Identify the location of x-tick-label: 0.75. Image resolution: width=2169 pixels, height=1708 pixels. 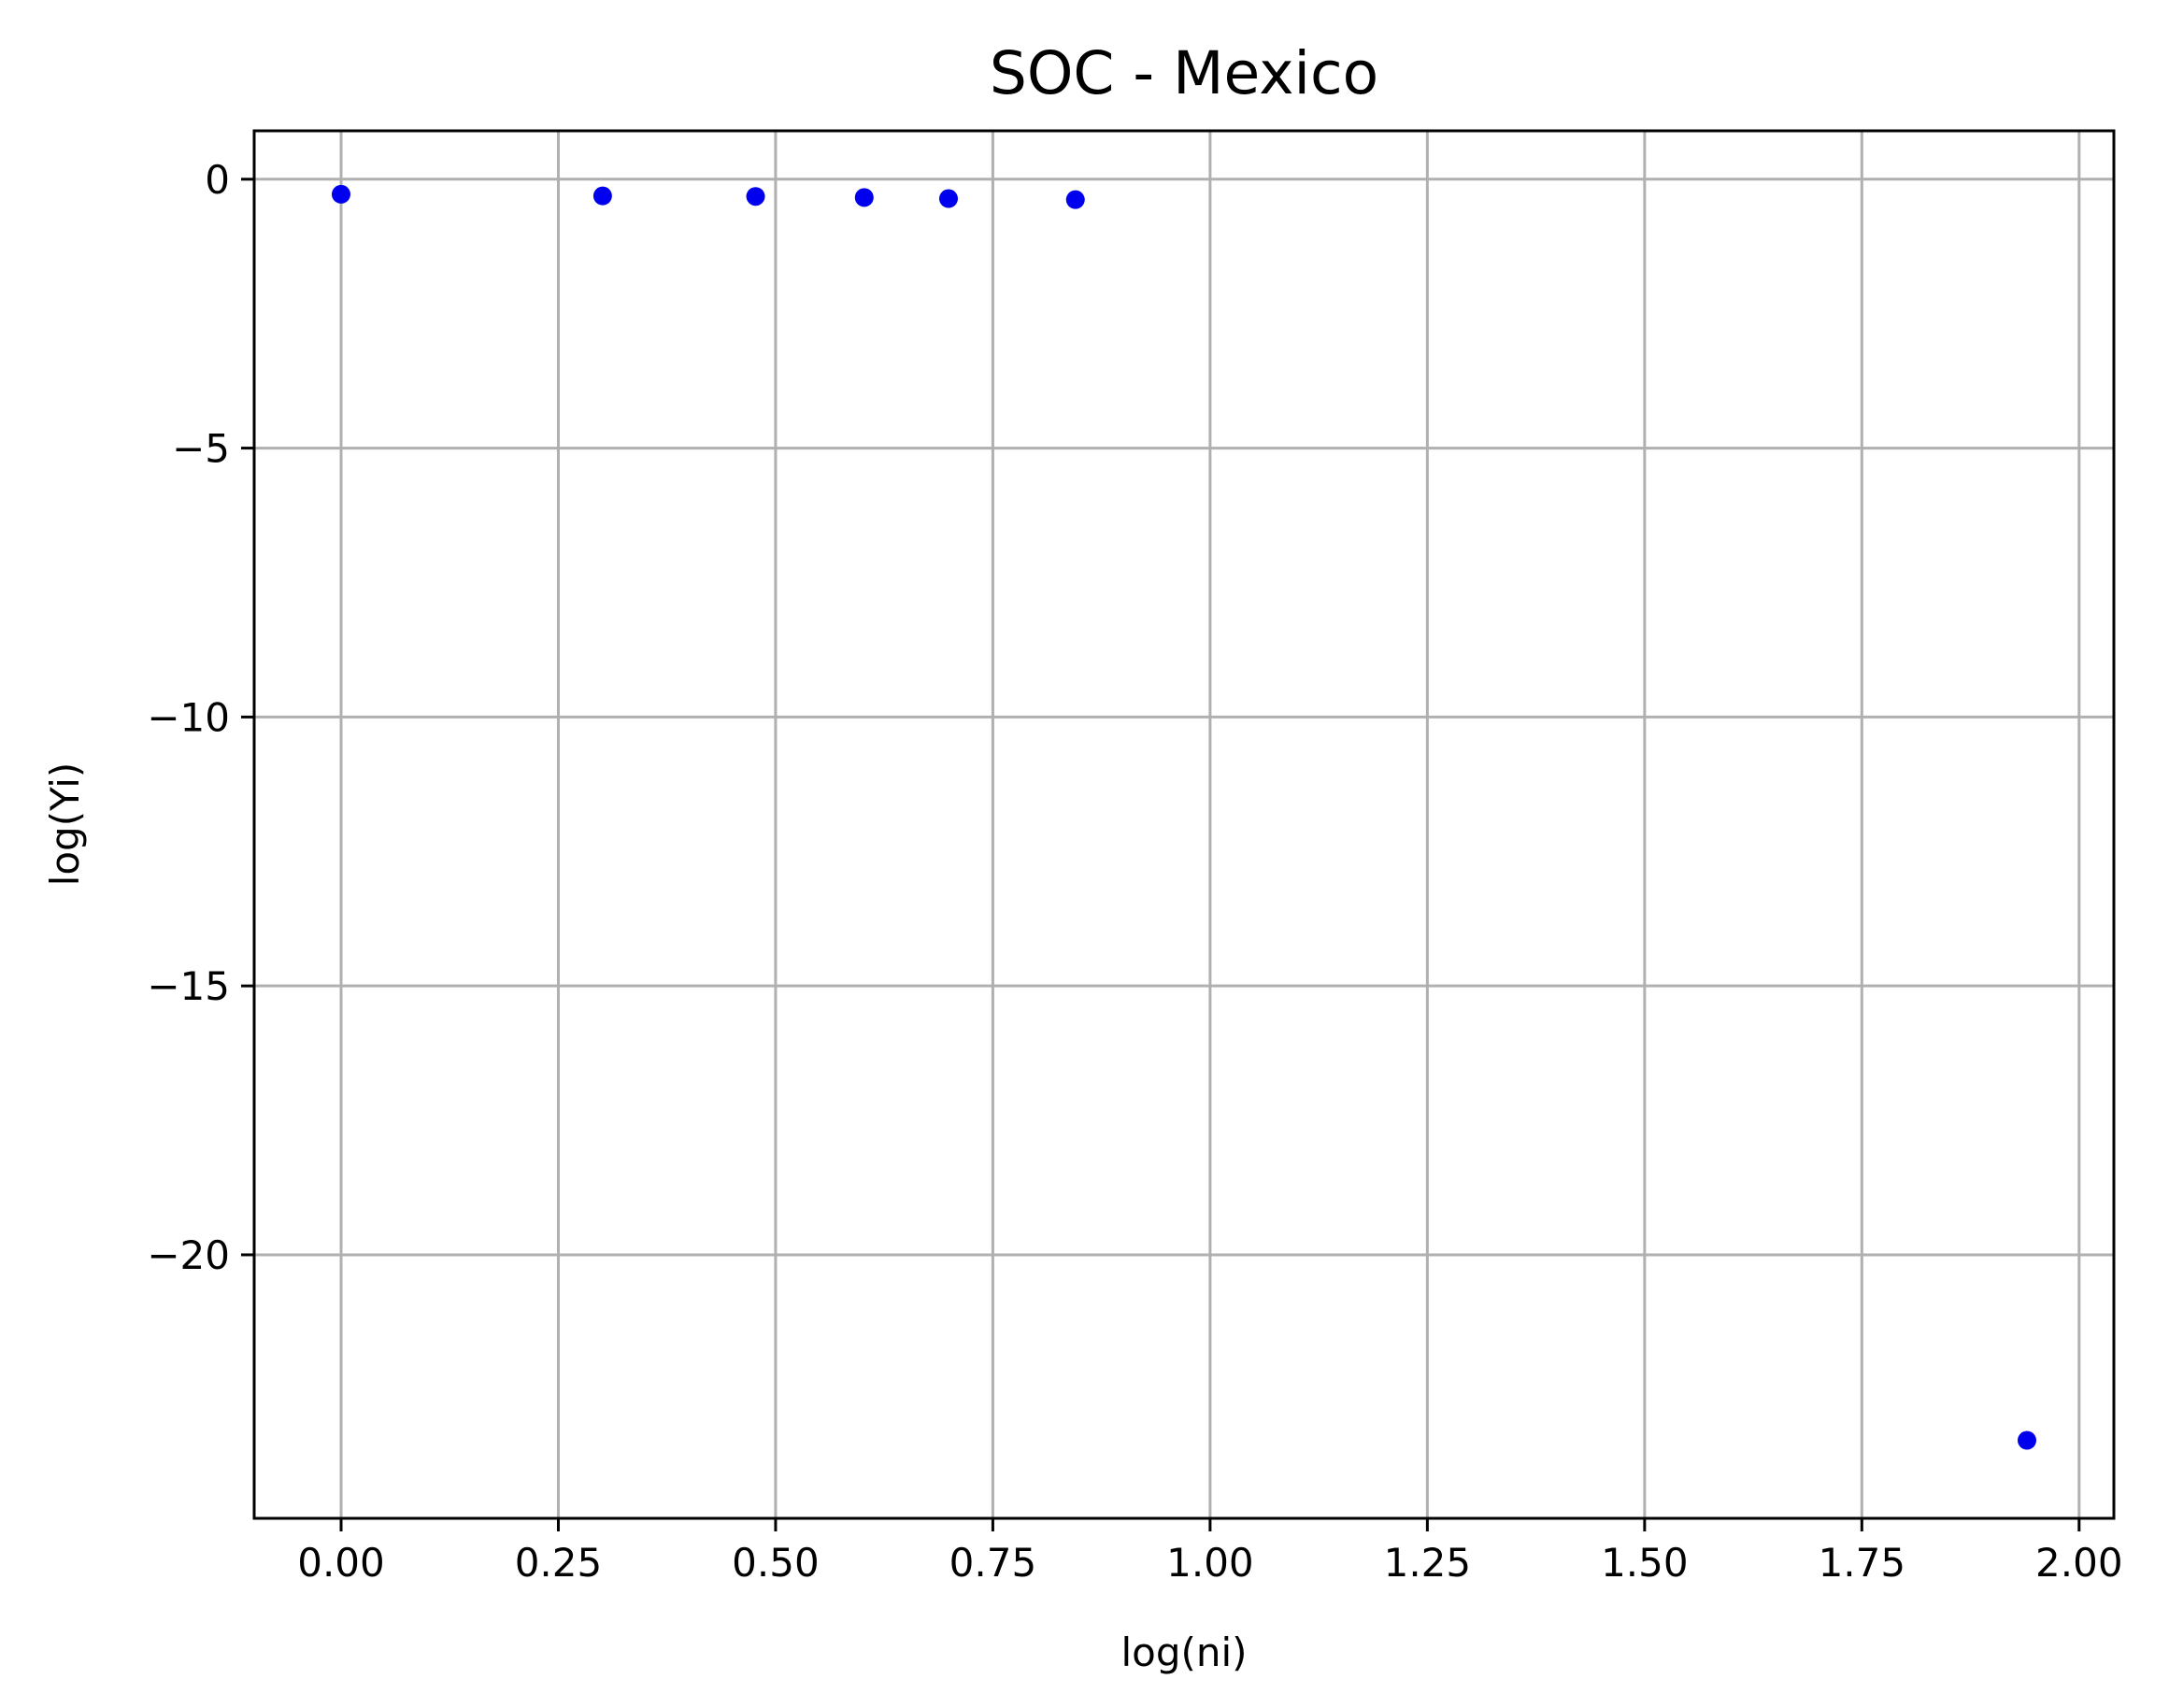
(993, 1563).